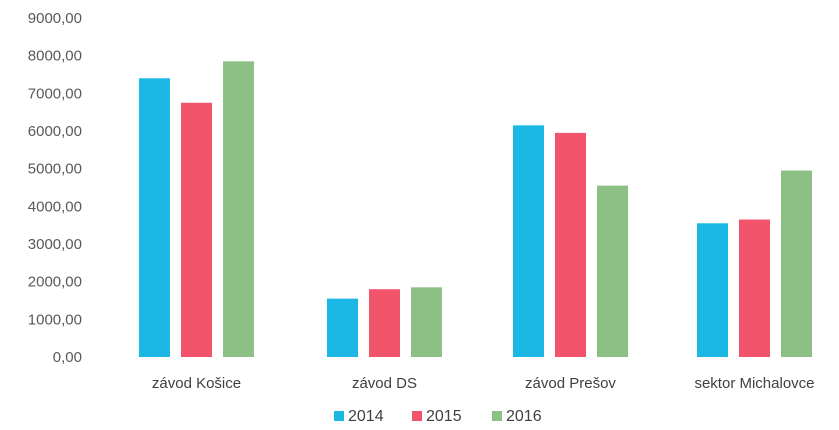 This screenshot has width=839, height=430. What do you see at coordinates (55, 244) in the screenshot?
I see `y-tick-label: 3000,00` at bounding box center [55, 244].